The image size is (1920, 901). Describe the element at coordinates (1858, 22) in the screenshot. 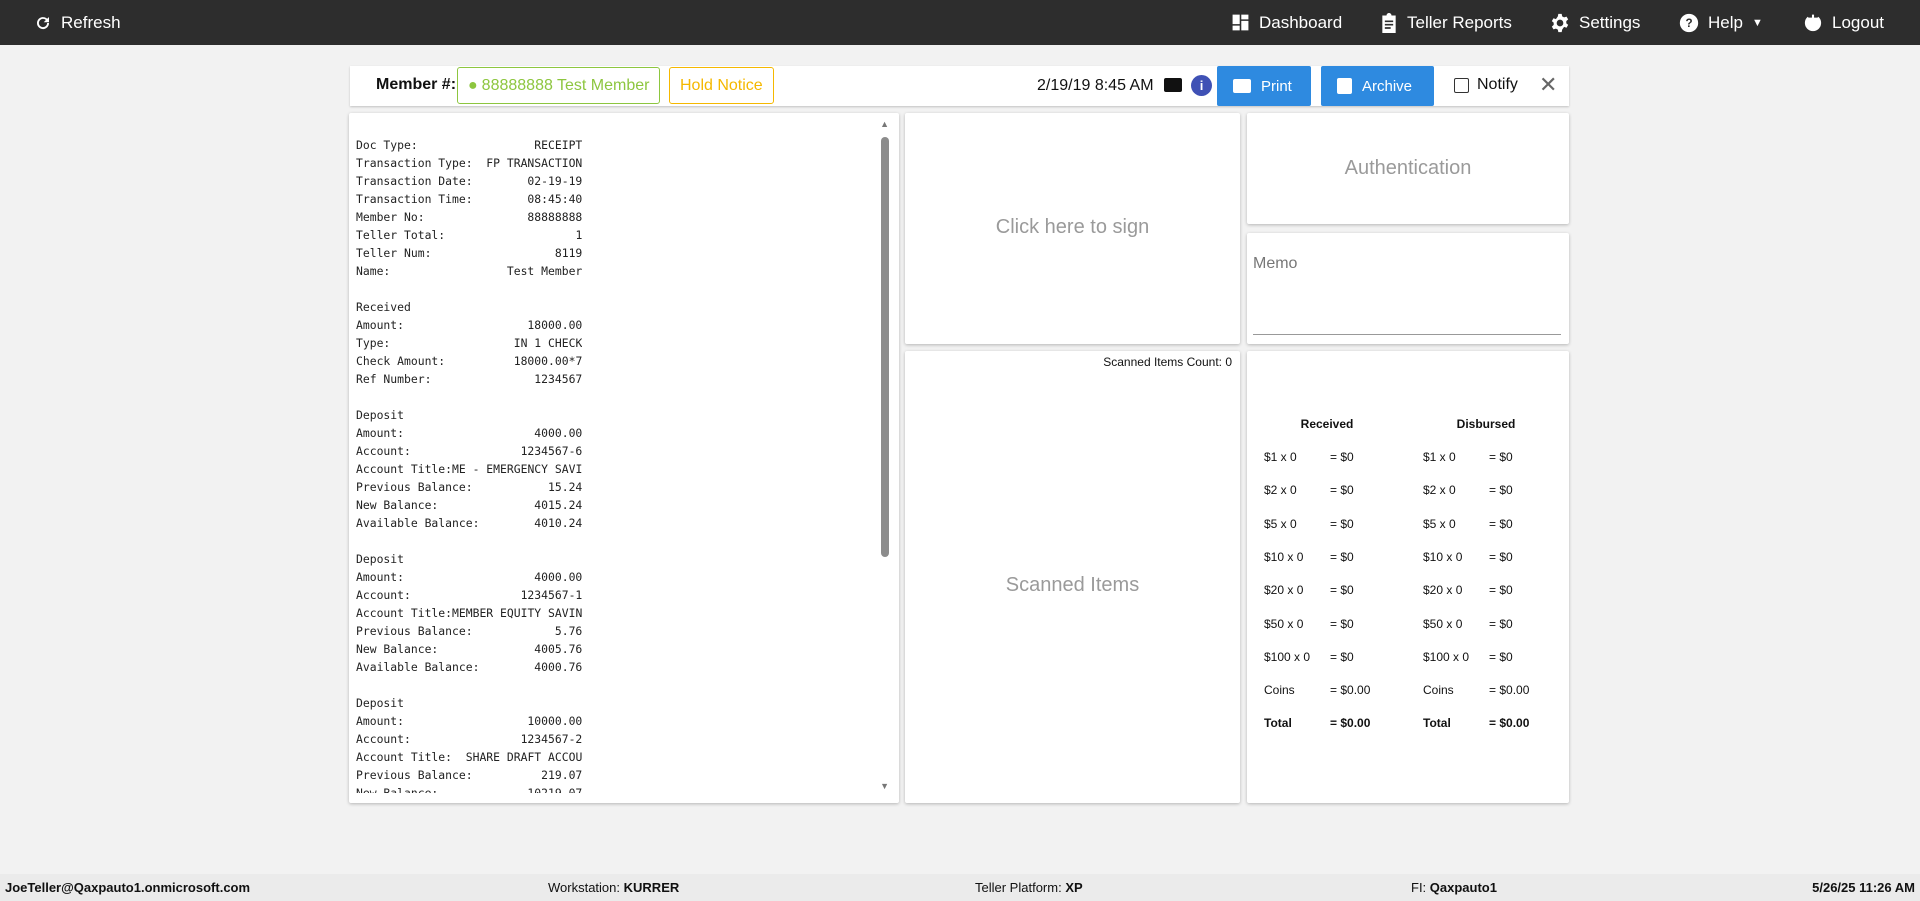

I see `logout-label: Logout` at that location.